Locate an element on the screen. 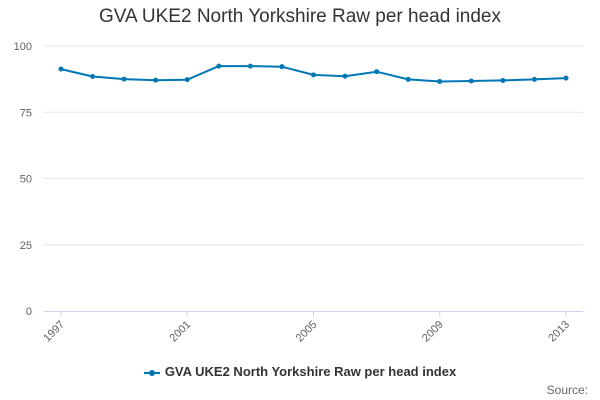 This screenshot has width=600, height=400. y-tick-label-25: 25 is located at coordinates (26, 246).